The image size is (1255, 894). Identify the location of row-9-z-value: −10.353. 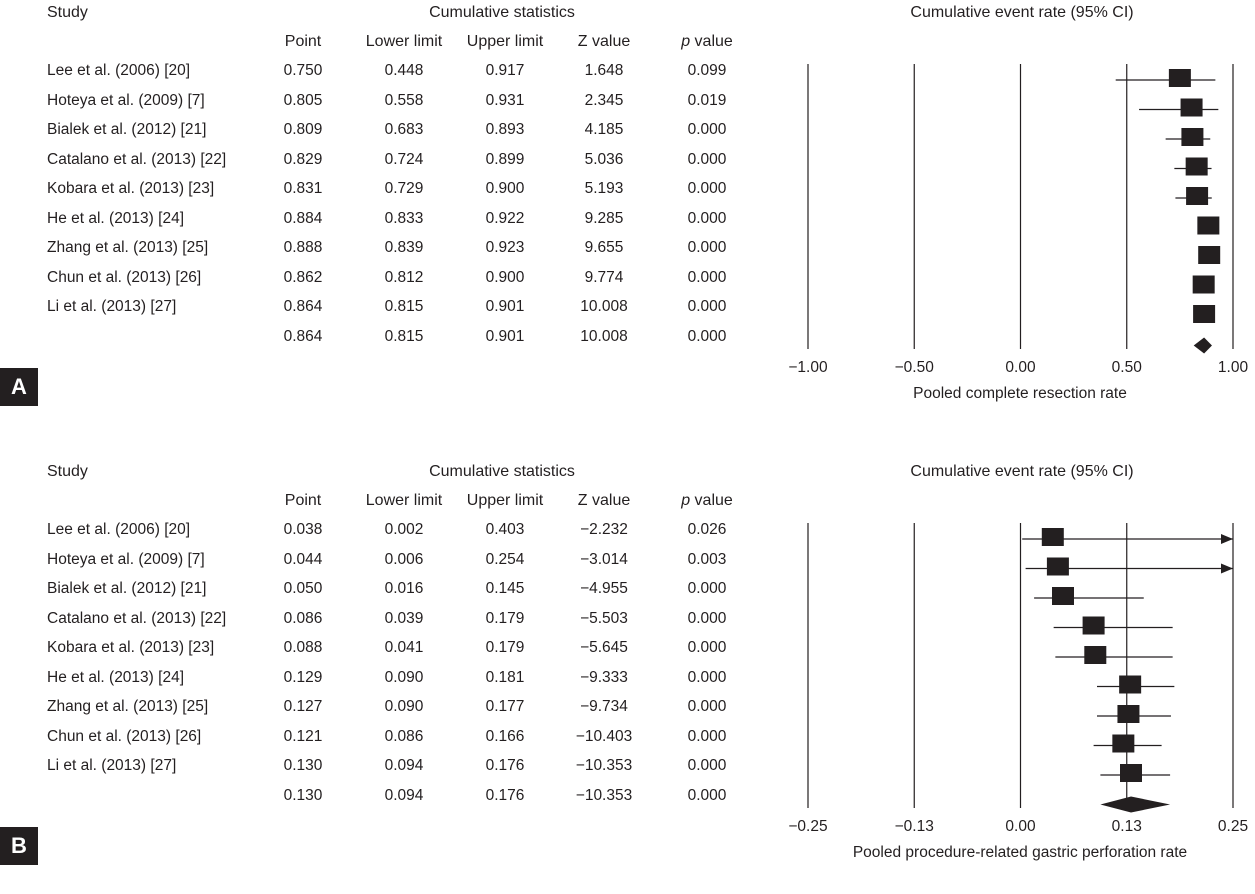
(604, 765).